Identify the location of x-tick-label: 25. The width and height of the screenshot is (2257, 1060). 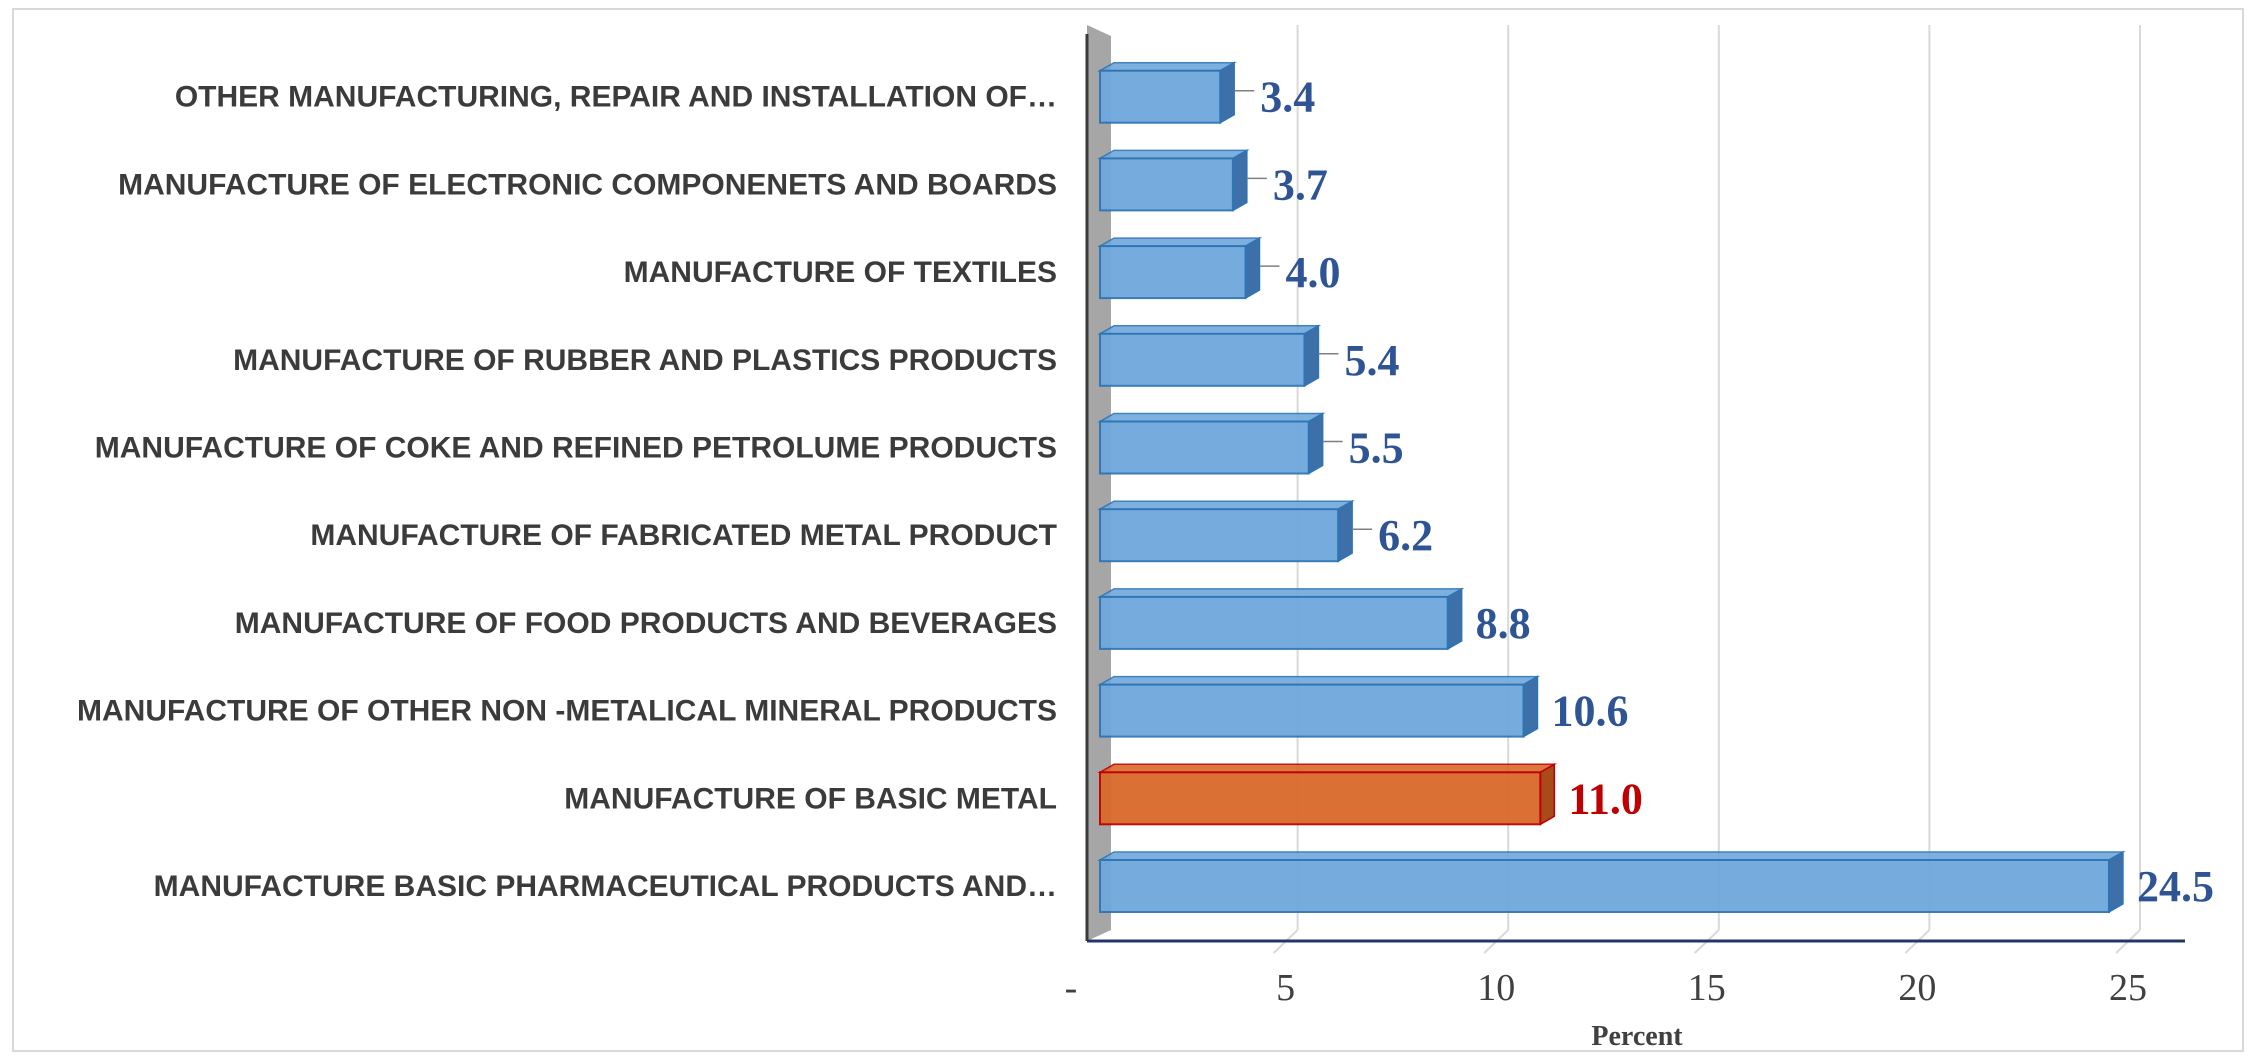
(2128, 988).